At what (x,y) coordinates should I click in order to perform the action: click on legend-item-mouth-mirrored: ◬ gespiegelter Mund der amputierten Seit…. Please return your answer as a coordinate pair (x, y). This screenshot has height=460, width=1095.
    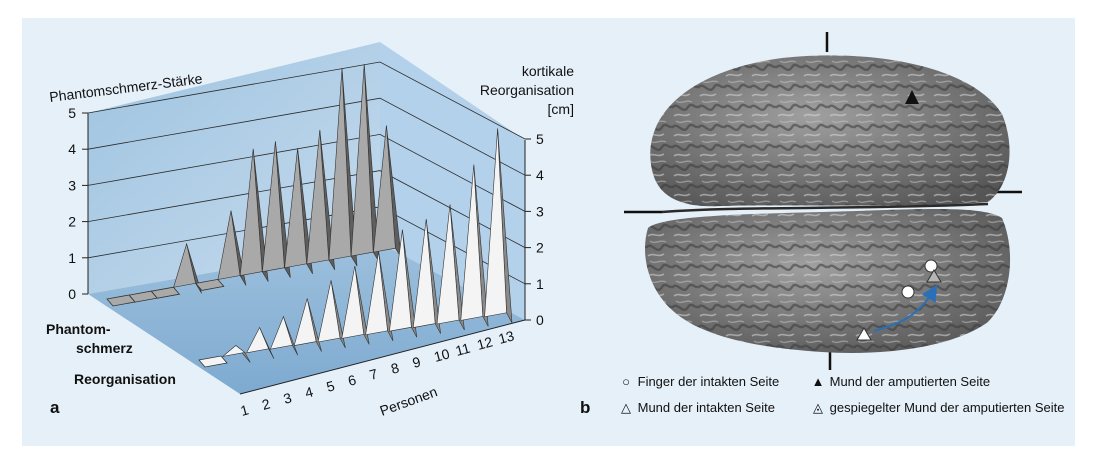
    Looking at the image, I should click on (937, 408).